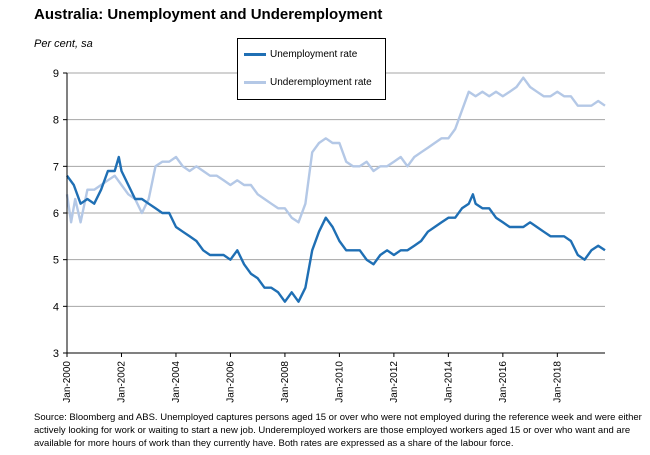 The height and width of the screenshot is (455, 650). Describe the element at coordinates (56, 214) in the screenshot. I see `y-tick-label-6: 6` at that location.